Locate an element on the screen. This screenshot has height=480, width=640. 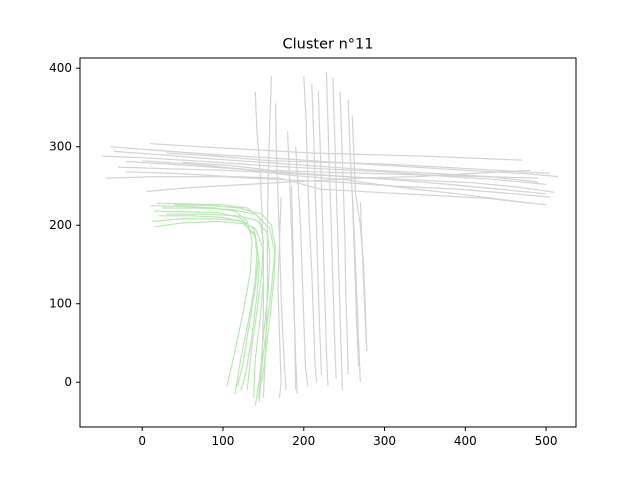
x-tick-label: 100 is located at coordinates (223, 441).